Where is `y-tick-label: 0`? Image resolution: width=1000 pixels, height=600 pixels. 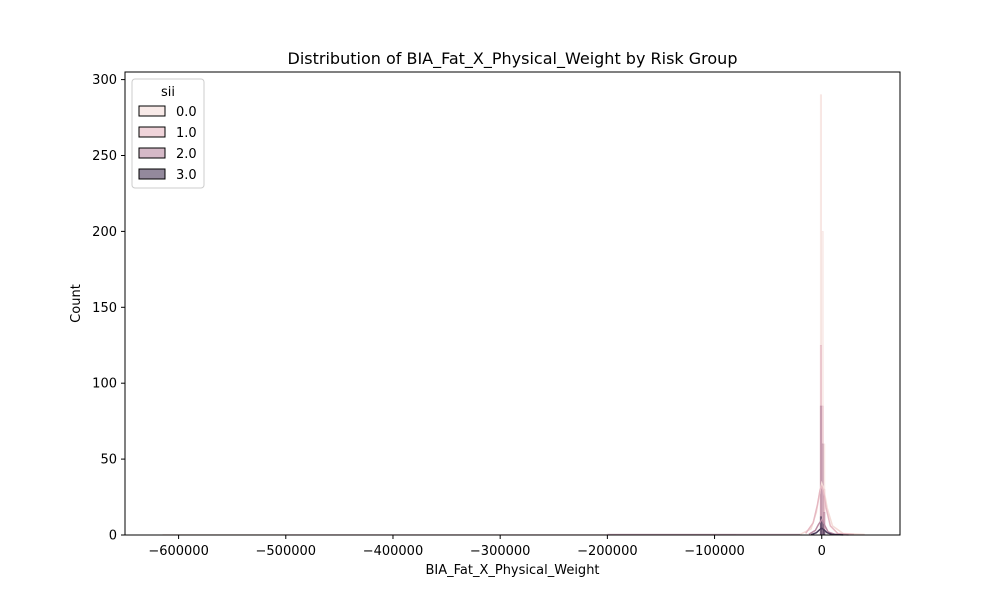 y-tick-label: 0 is located at coordinates (113, 536).